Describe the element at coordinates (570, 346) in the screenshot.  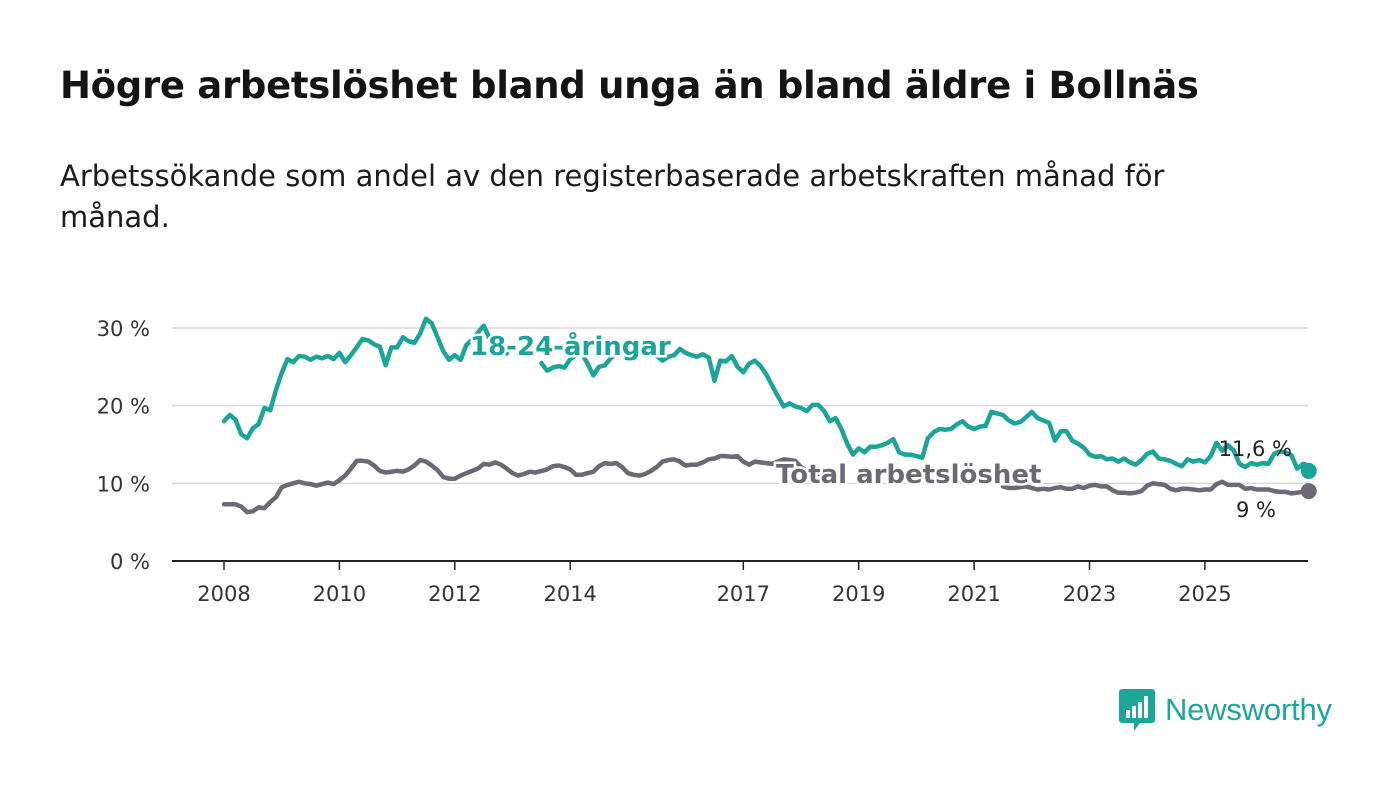
I see `youth-series-label: 18-24-åringar` at that location.